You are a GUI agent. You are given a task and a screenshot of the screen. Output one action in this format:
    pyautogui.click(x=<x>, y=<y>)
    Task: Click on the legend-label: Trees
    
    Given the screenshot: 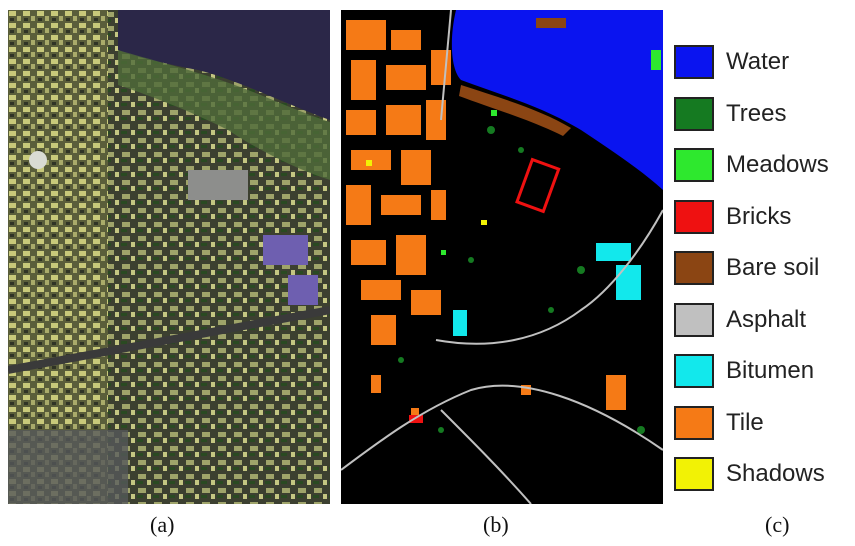 What is the action you would take?
    pyautogui.click(x=756, y=113)
    